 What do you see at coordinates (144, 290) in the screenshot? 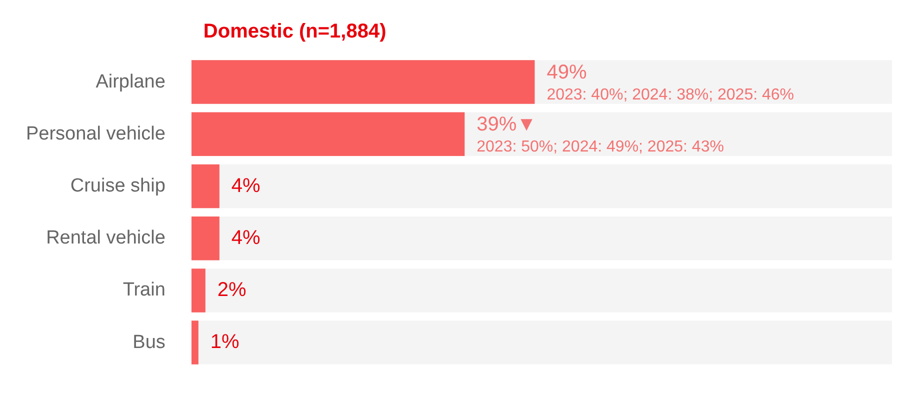
I see `y-tick-label: Train` at bounding box center [144, 290].